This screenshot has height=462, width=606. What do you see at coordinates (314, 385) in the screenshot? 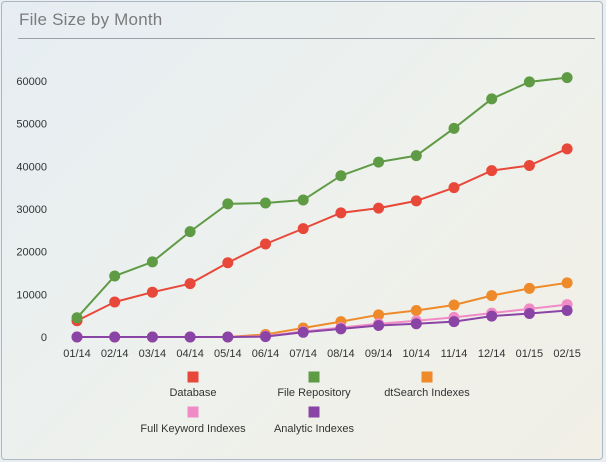
I see `legend-item: File Repository` at bounding box center [314, 385].